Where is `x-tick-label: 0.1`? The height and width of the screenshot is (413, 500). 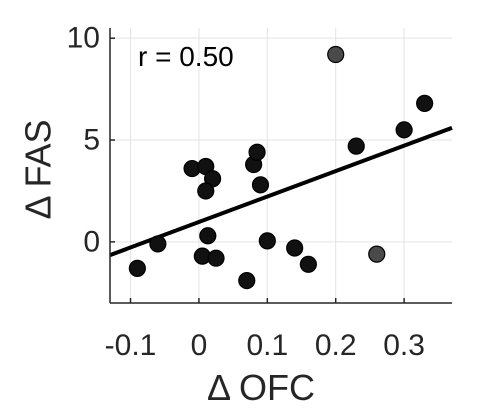
x-tick-label: 0.1 is located at coordinates (267, 345).